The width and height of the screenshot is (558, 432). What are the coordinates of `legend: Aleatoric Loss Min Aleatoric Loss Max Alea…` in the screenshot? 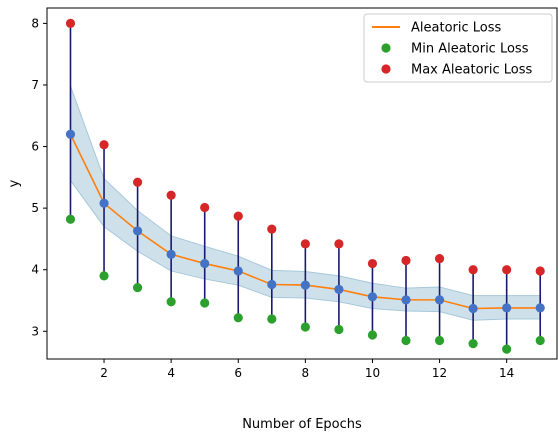 It's located at (458, 48).